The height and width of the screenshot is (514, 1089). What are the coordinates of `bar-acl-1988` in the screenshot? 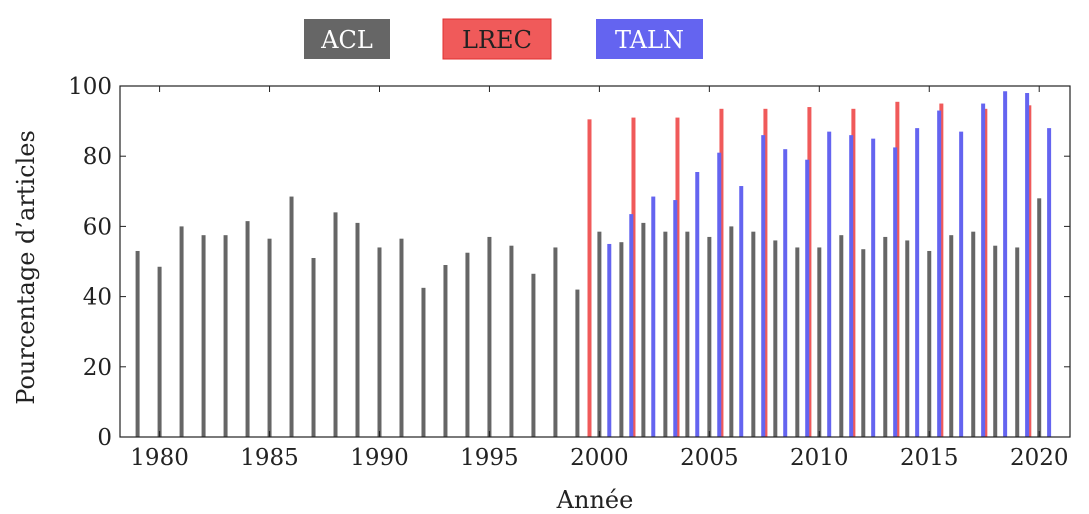 It's located at (335, 324).